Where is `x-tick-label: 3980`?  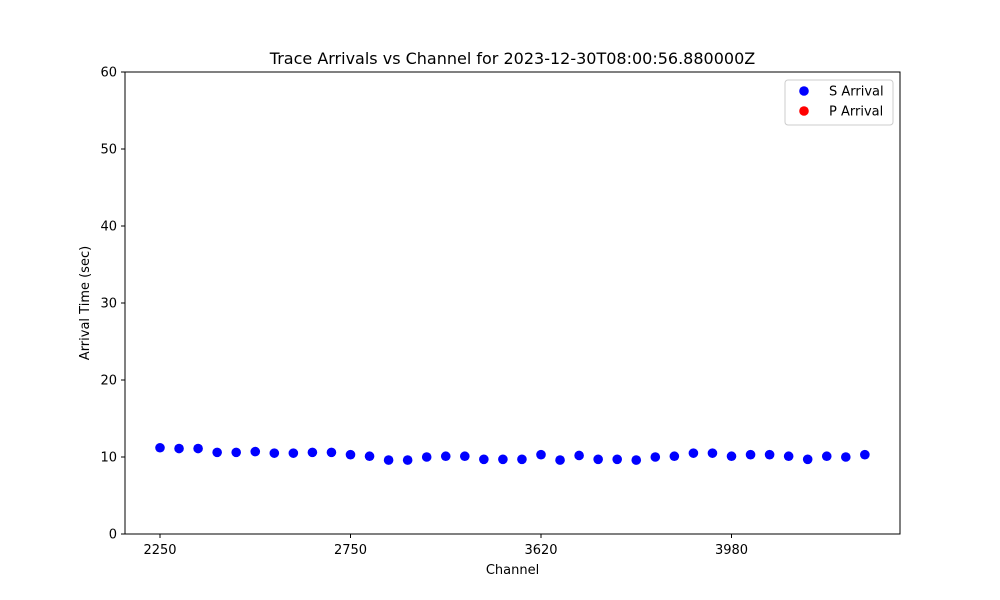 x-tick-label: 3980 is located at coordinates (731, 550).